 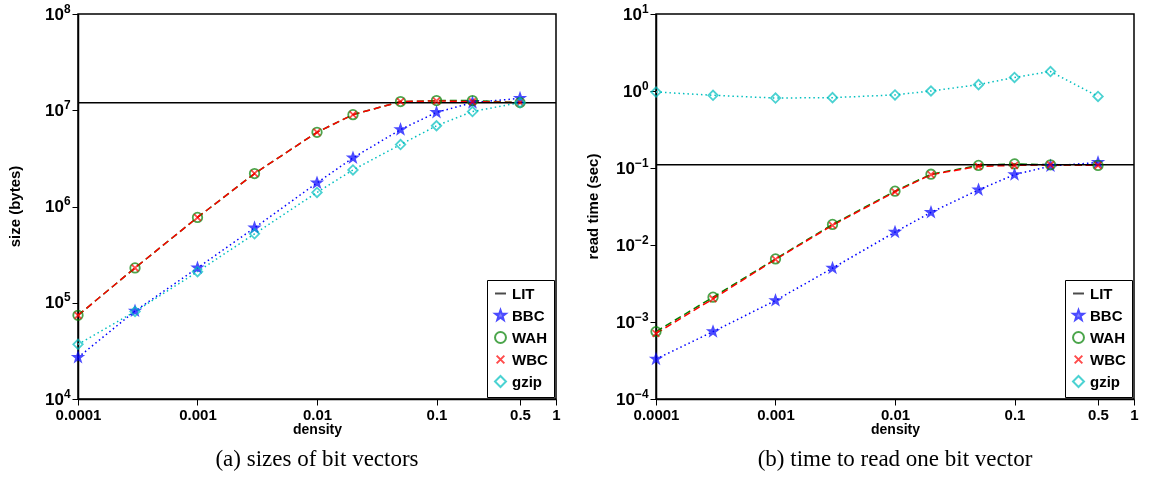 What do you see at coordinates (57, 205) in the screenshot?
I see `y-tick-label: 10$^{6}$` at bounding box center [57, 205].